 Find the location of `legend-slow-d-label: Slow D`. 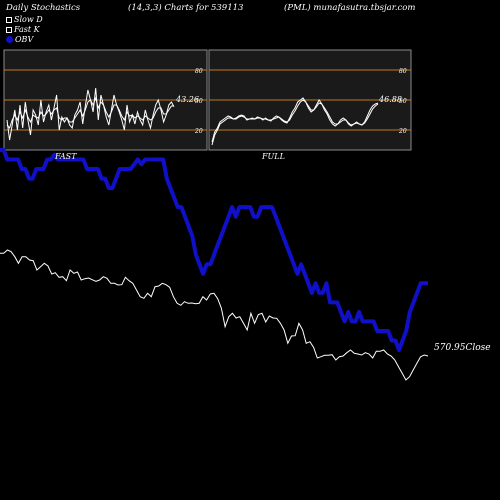

legend-slow-d-label: Slow D is located at coordinates (28, 19).